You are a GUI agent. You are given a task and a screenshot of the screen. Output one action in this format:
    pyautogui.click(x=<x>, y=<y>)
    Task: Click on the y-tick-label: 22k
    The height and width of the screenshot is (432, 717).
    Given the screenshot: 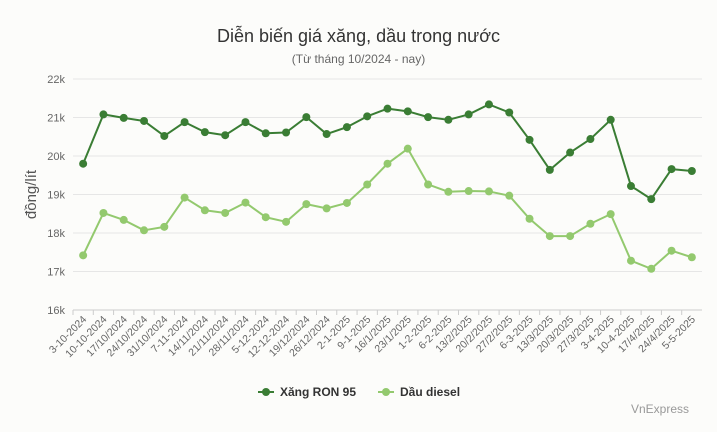 What is the action you would take?
    pyautogui.click(x=56, y=80)
    